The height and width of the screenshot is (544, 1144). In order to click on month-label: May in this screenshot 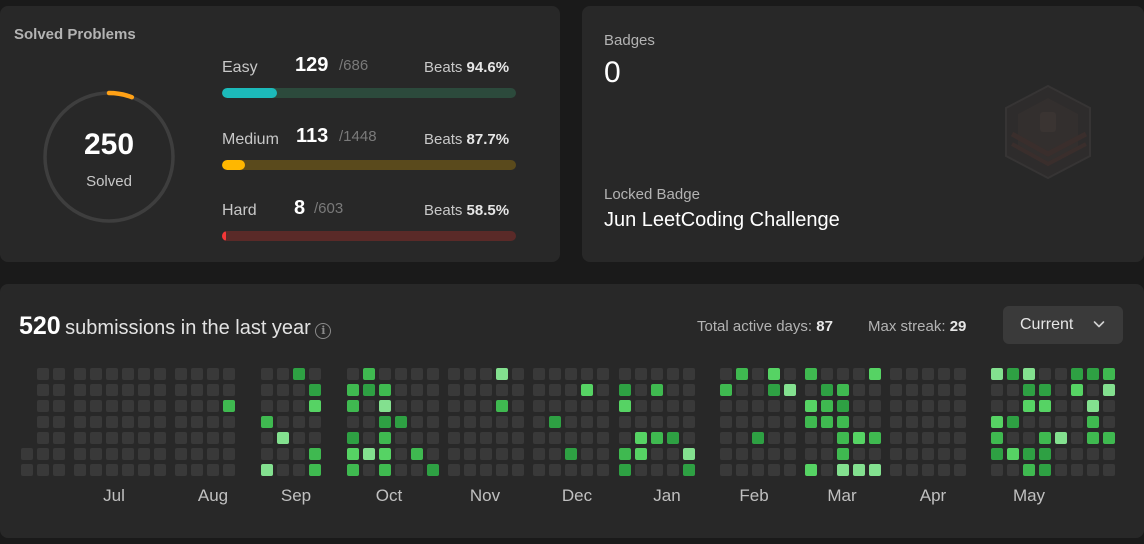, I will do `click(1029, 495)`.